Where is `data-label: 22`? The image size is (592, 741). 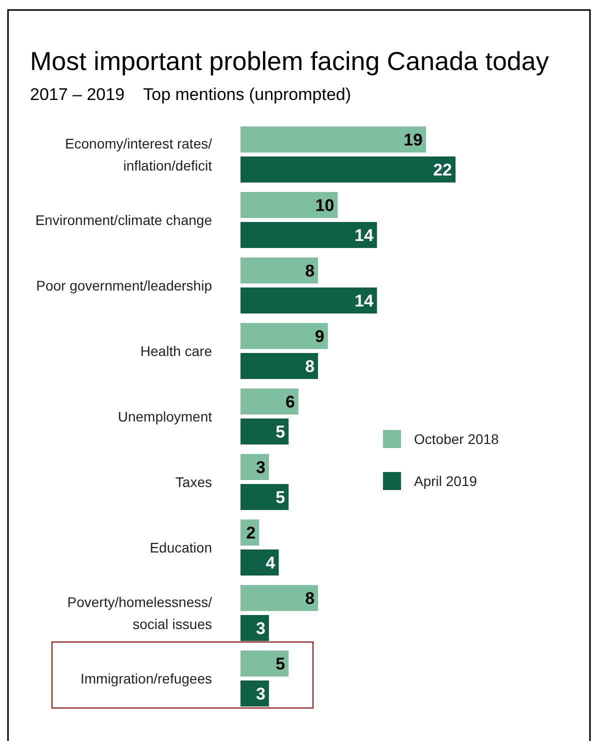
data-label: 22 is located at coordinates (442, 170).